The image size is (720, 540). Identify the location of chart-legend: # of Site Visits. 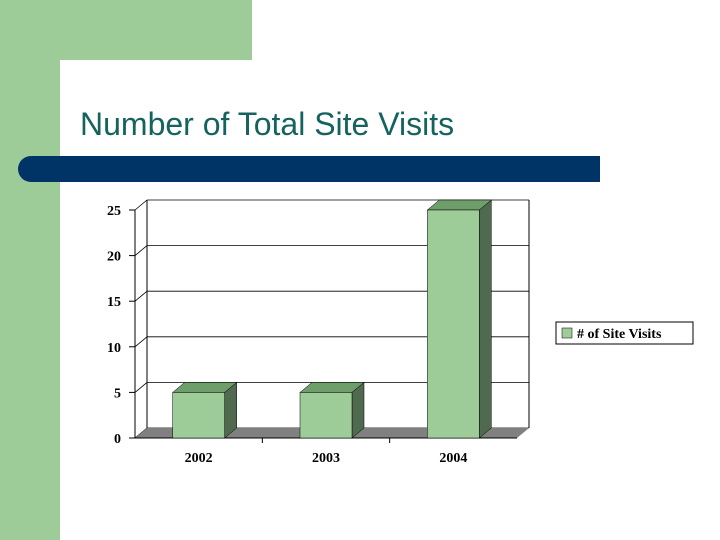
(624, 333).